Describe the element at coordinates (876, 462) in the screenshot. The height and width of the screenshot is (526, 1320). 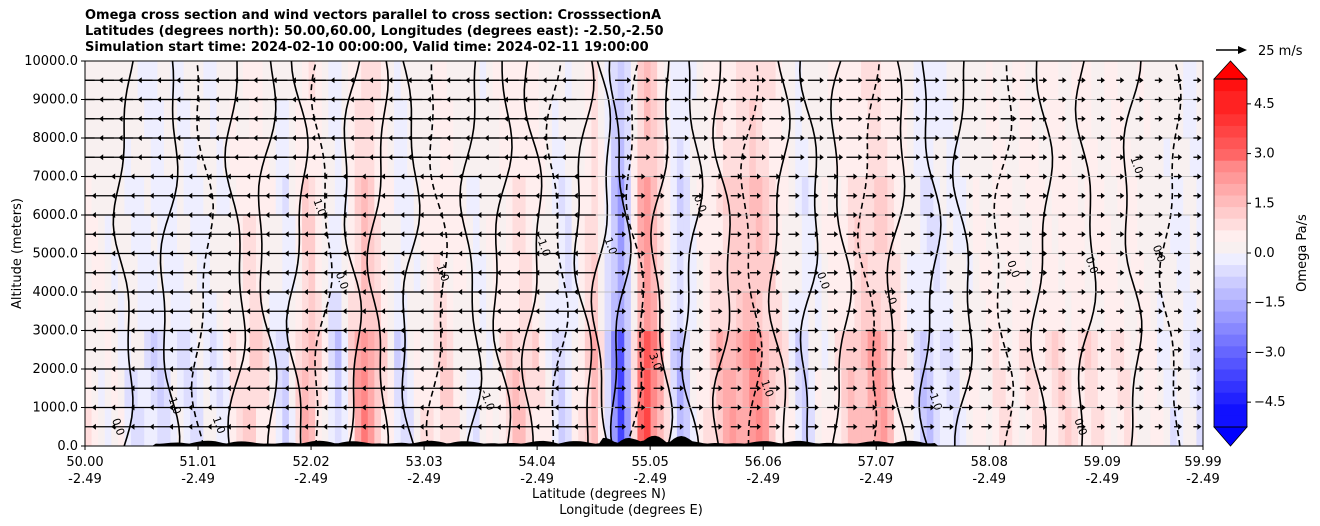
I see `x-tick-label-lat: 57.07` at that location.